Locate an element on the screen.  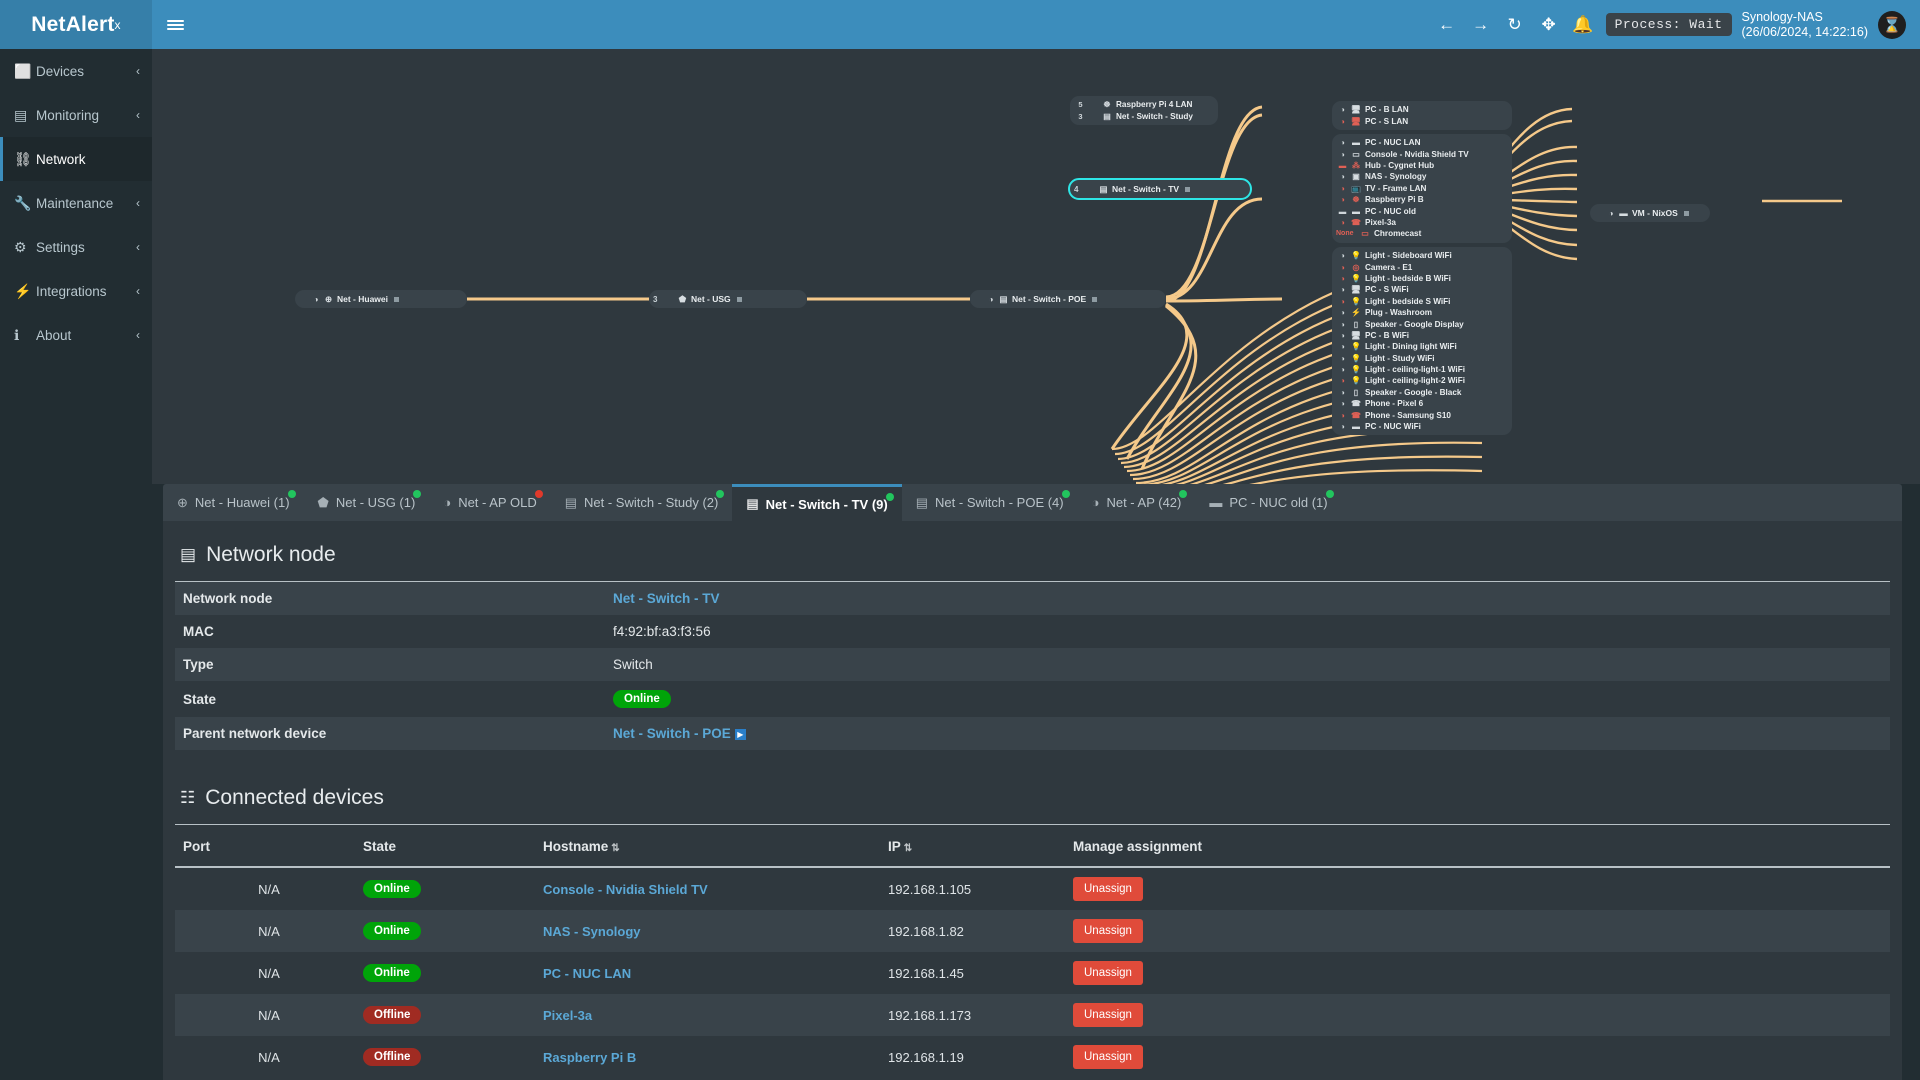
menu-toggle-icon is located at coordinates (175, 24).